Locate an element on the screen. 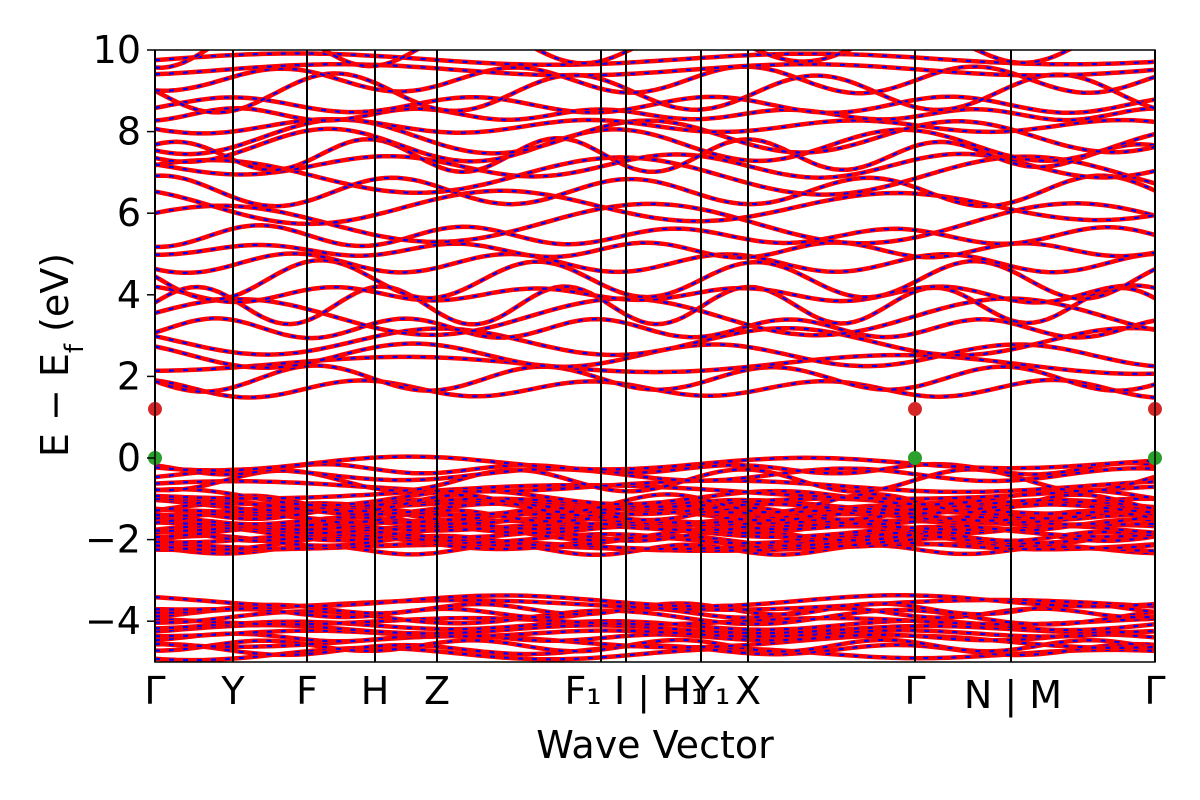 Image resolution: width=1200 pixels, height=800 pixels. x-tick-label-3: H is located at coordinates (375, 691).